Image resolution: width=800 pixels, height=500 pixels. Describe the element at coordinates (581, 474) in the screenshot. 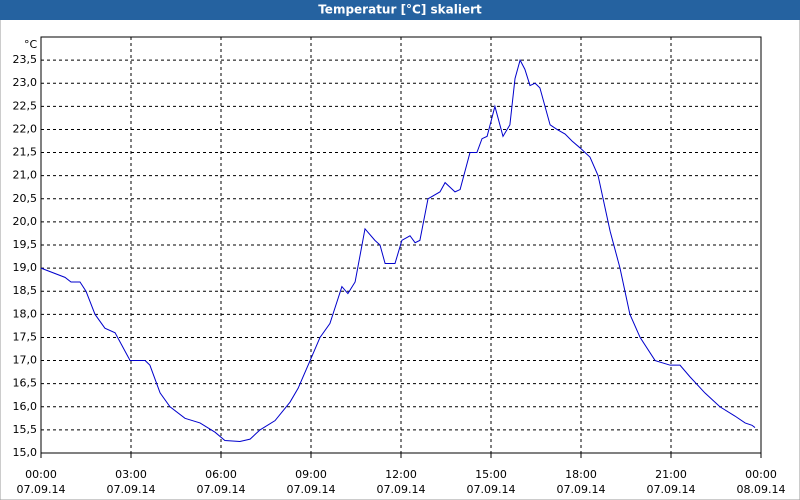

I see `x-tick-label: 18:00` at that location.